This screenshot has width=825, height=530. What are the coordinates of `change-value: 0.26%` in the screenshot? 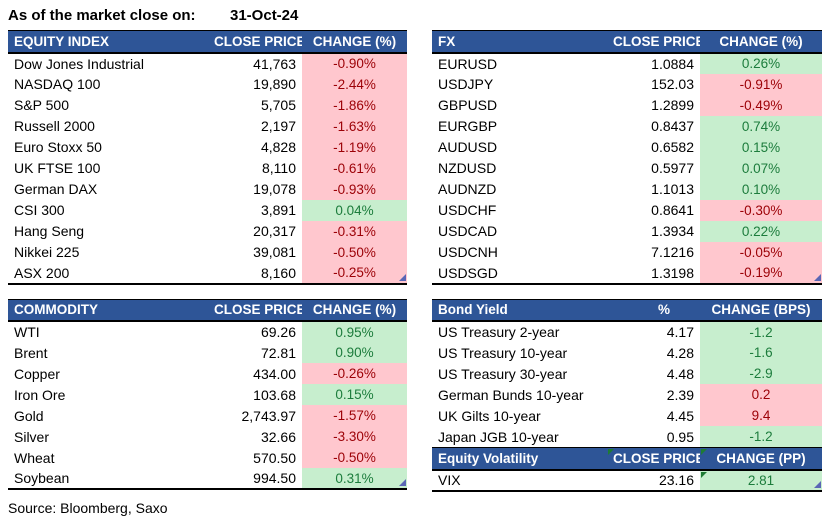 It's located at (761, 63).